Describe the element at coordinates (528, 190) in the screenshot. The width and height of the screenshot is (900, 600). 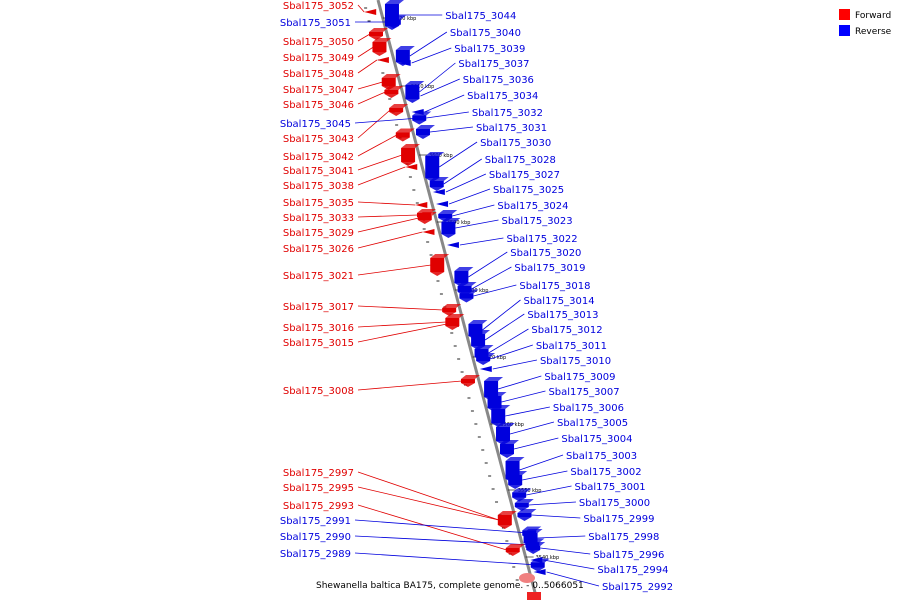
I see `gene-label-sbal175-3025: Sbal175_3025` at that location.